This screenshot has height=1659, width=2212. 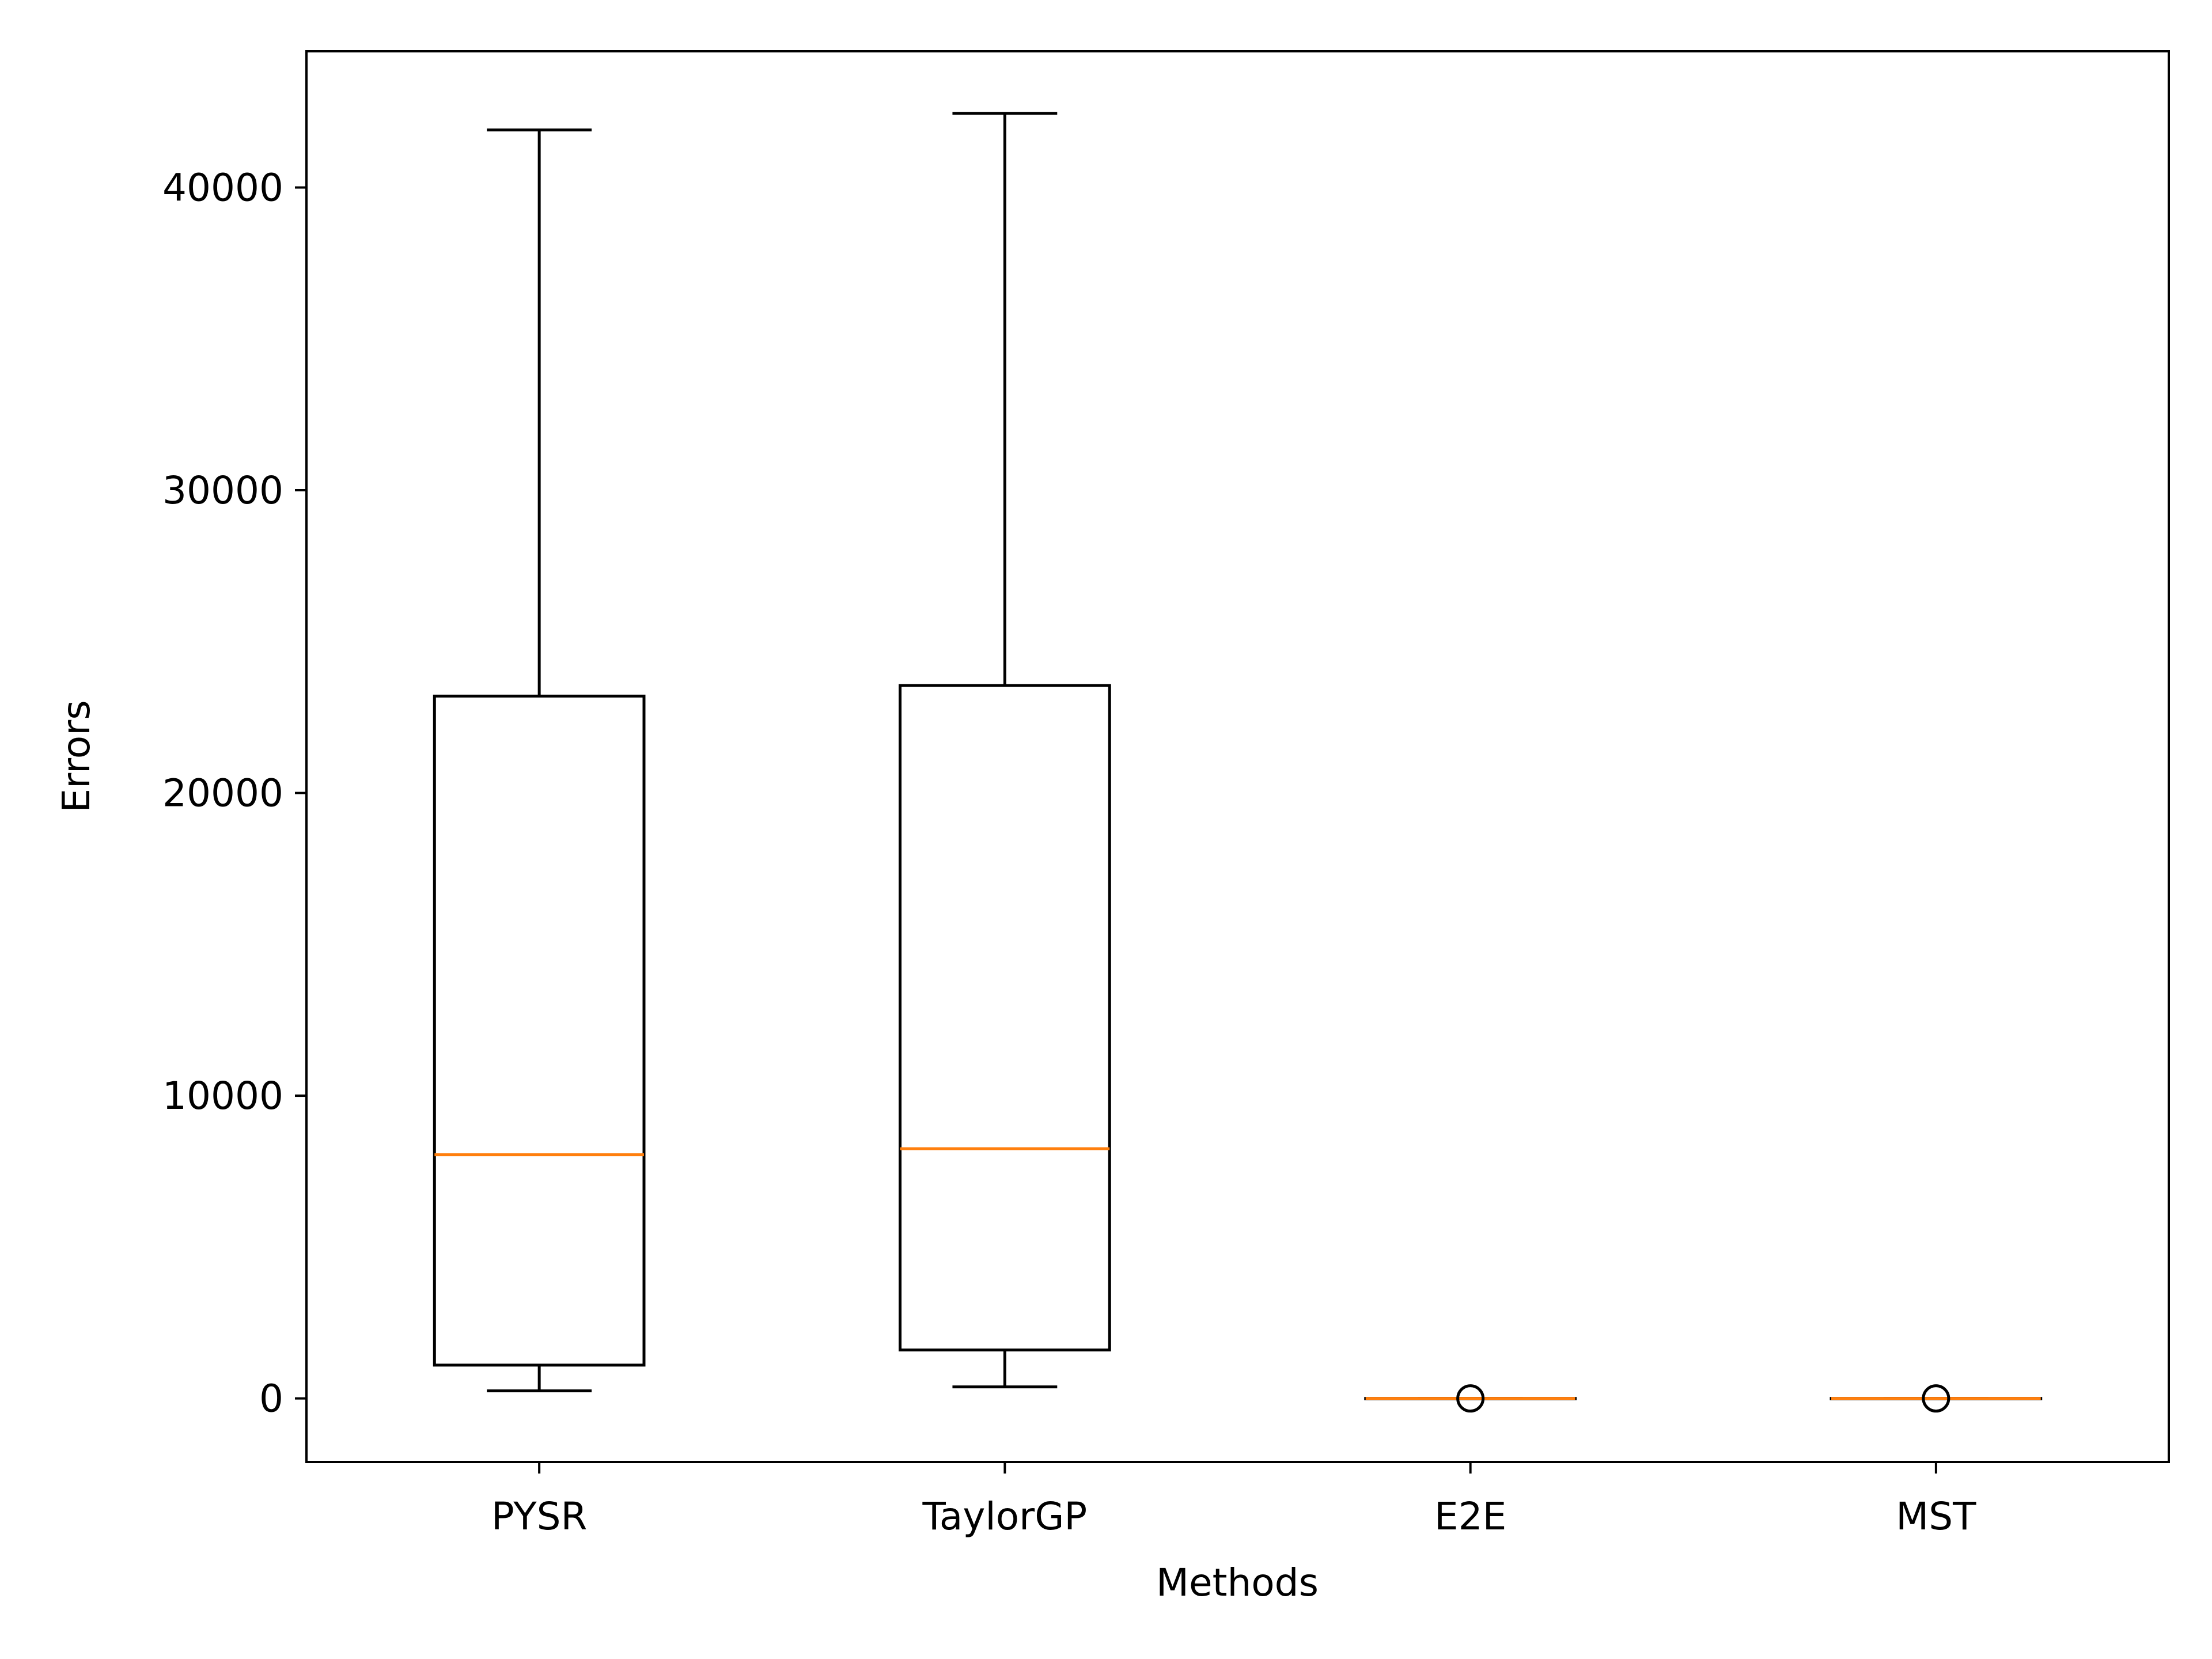 I want to click on y-tick-label: 0, so click(x=271, y=1399).